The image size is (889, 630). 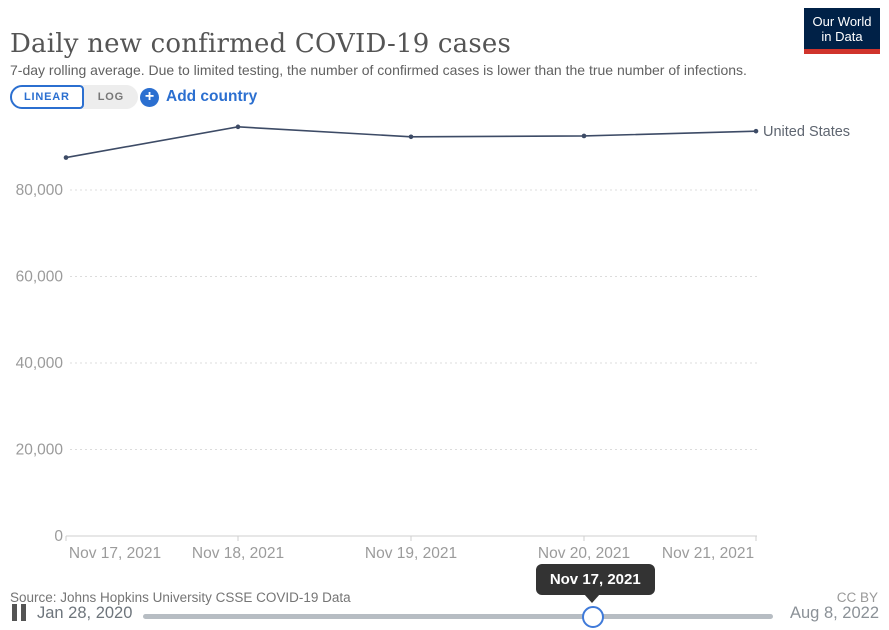 I want to click on pause-button, so click(x=21, y=613).